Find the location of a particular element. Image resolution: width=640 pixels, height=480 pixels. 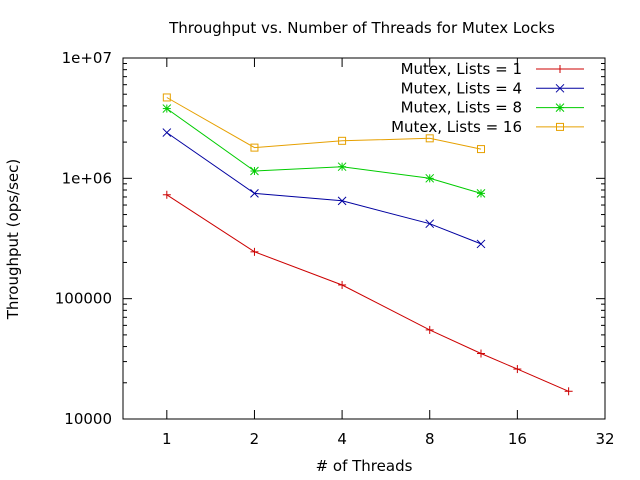

x-tick-label: 1 is located at coordinates (167, 439).